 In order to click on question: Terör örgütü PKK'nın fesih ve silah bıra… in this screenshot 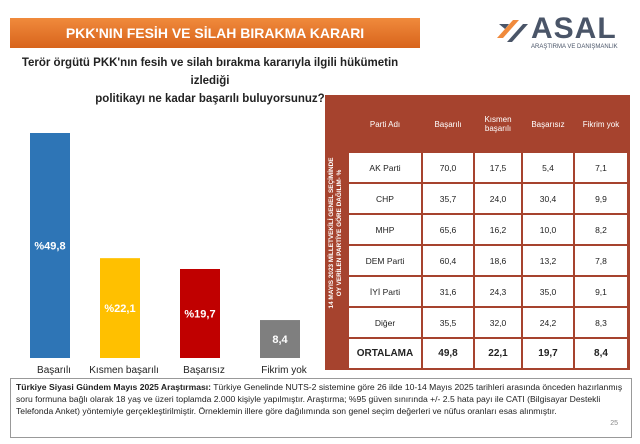, I will do `click(210, 81)`.